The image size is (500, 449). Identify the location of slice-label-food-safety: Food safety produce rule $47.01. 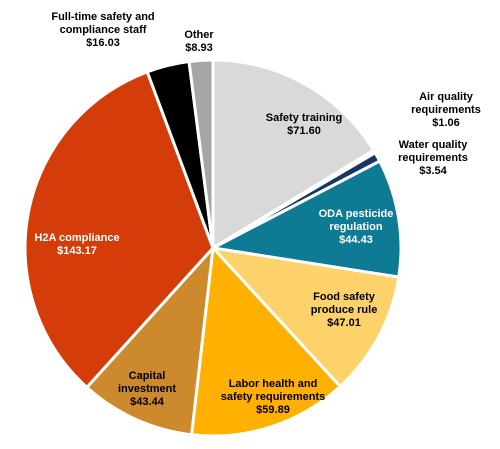
(344, 310).